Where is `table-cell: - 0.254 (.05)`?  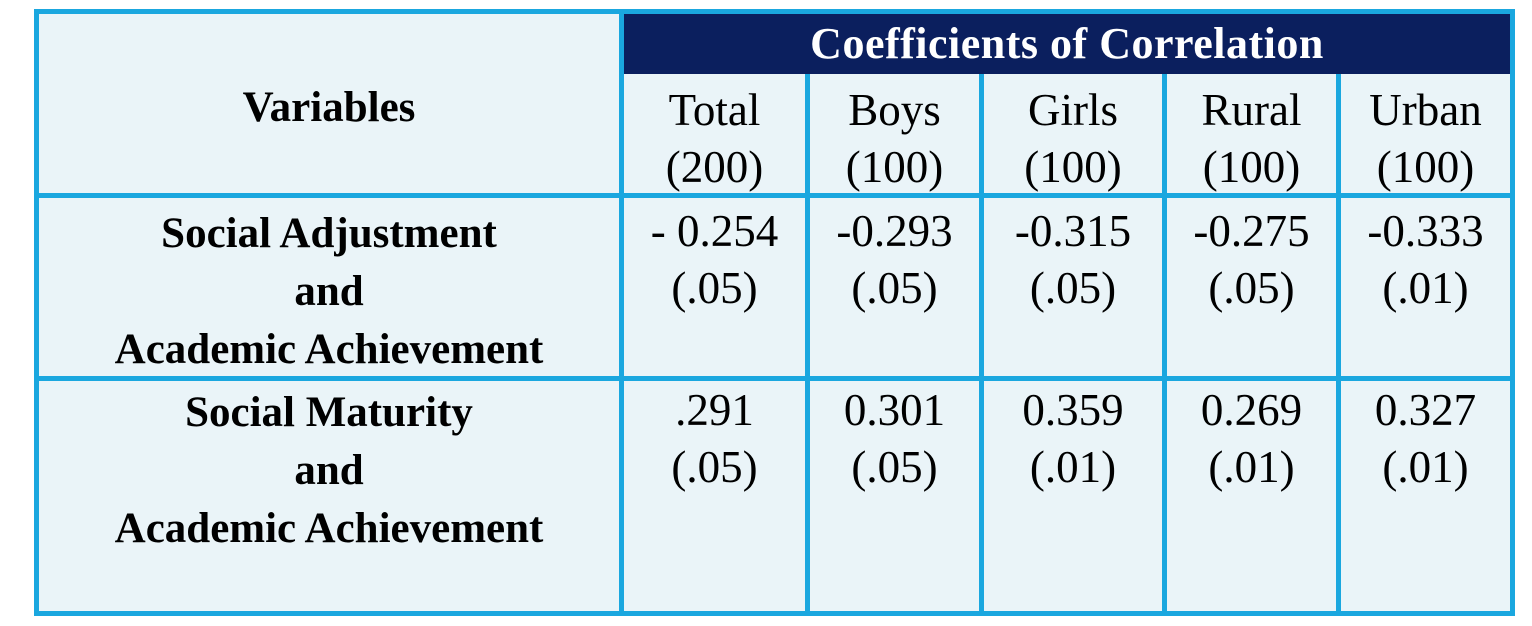 table-cell: - 0.254 (.05) is located at coordinates (714, 259).